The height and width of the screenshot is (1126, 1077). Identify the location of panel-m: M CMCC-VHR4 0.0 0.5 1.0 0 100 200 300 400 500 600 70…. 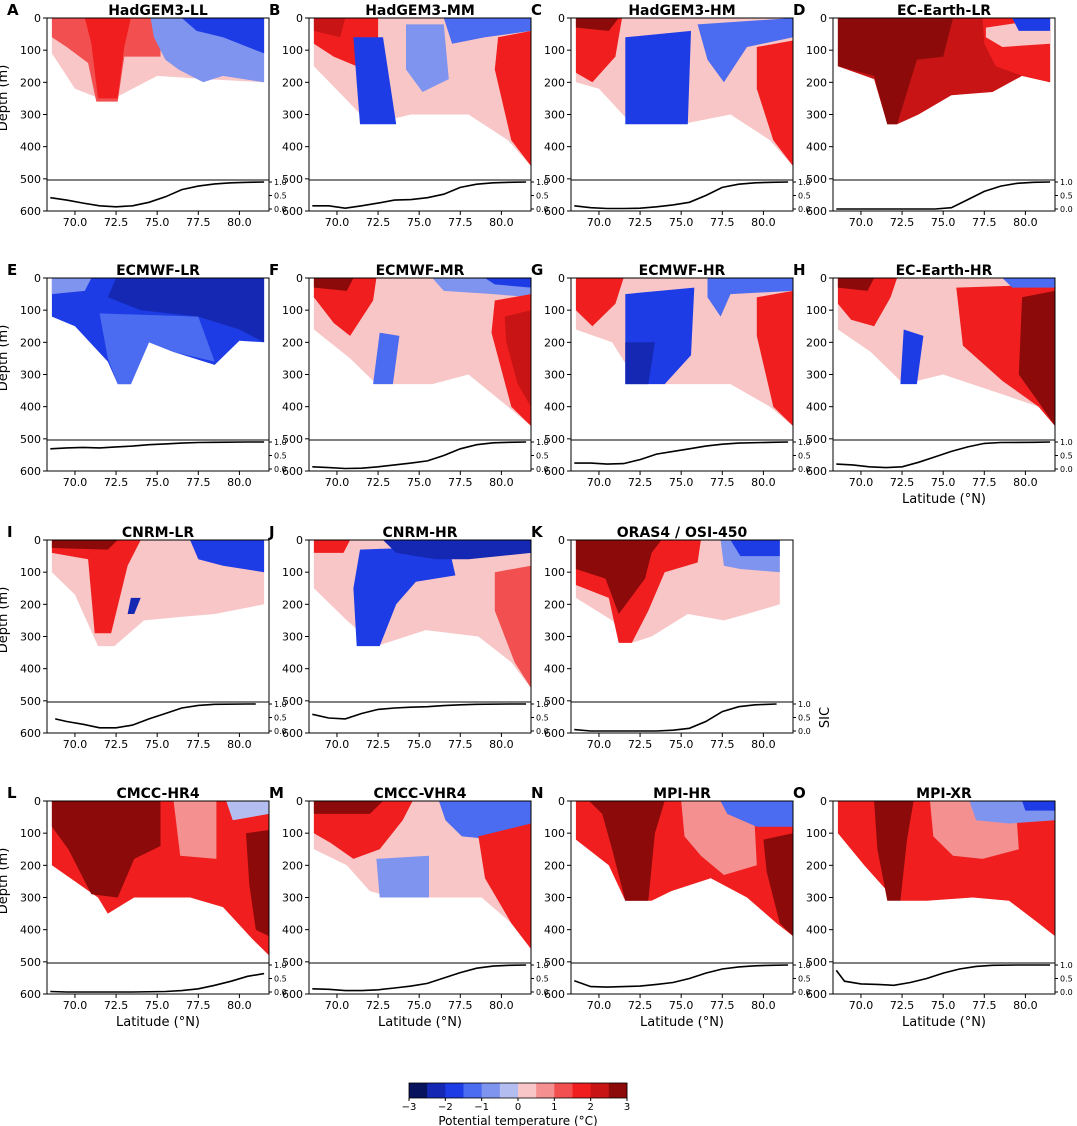
(409, 907).